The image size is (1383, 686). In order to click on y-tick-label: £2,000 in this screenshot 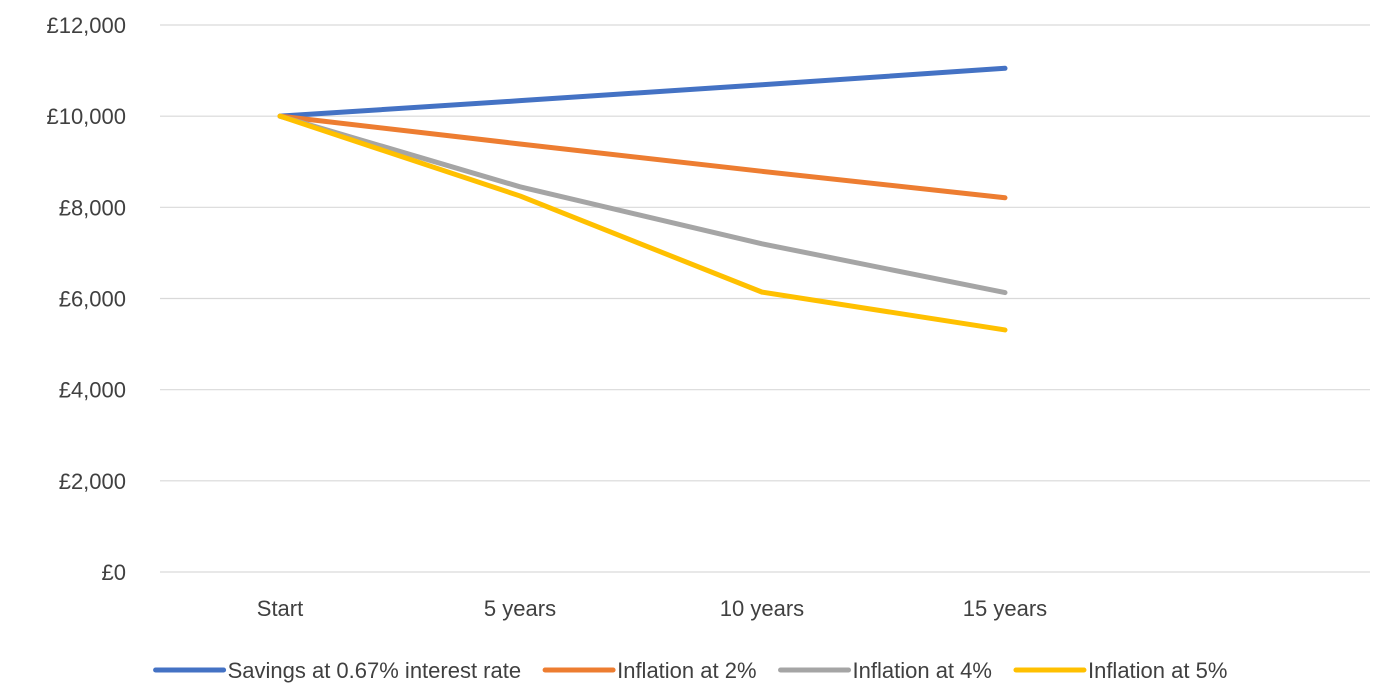, I will do `click(92, 481)`.